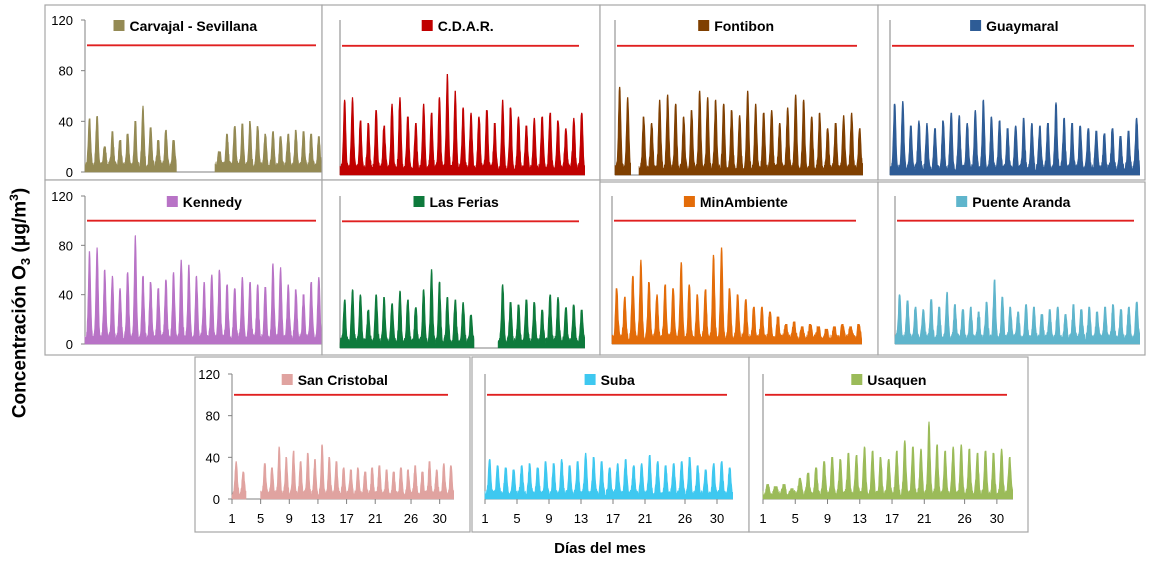 The width and height of the screenshot is (1149, 565). I want to click on panel-guaymaral: Guaymaral, so click(1011, 92).